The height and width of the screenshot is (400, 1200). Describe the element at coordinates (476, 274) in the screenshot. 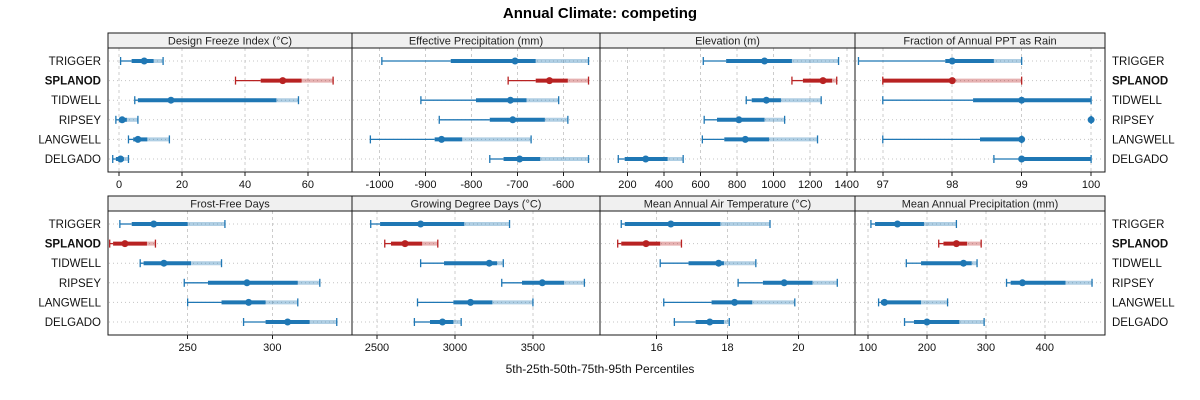

I see `panel-growing-degree-days-c: 2500 3000 3500 Growing Degree Days (°C)` at that location.